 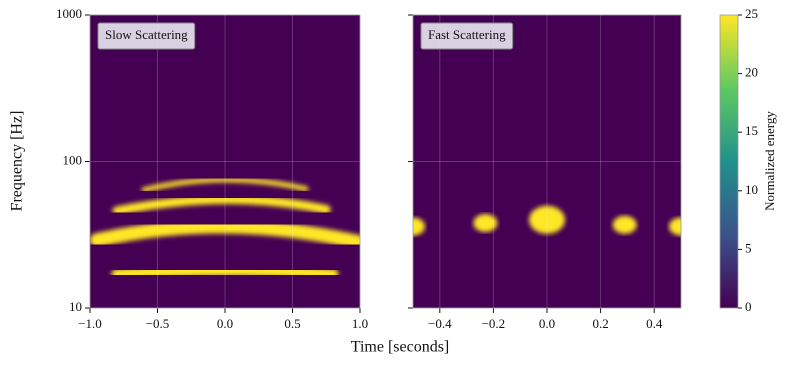 What do you see at coordinates (440, 323) in the screenshot?
I see `x-tick-label: −0.4` at bounding box center [440, 323].